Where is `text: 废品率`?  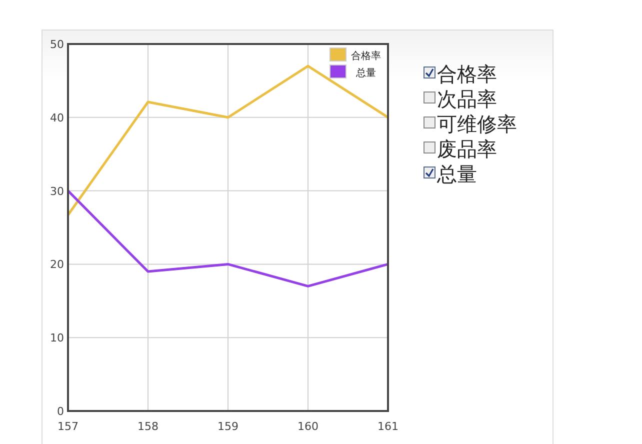
text: 废品率 is located at coordinates (467, 150).